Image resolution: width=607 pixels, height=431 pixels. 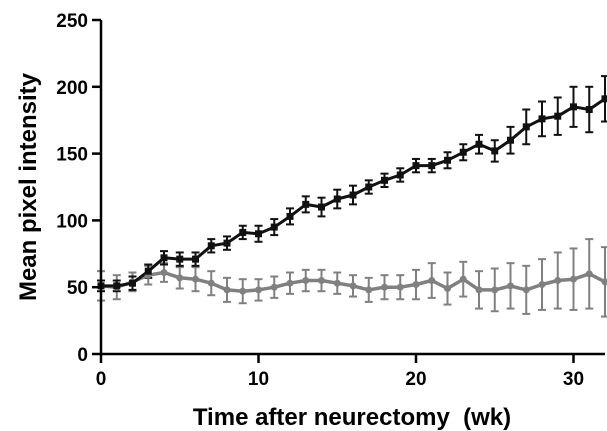 What do you see at coordinates (573, 379) in the screenshot?
I see `x-tick-label: 30` at bounding box center [573, 379].